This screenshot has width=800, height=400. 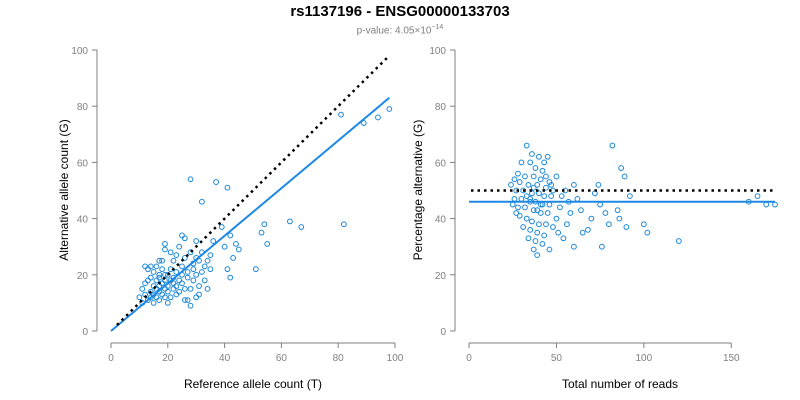 What do you see at coordinates (557, 358) in the screenshot?
I see `x-tick-label: 50` at bounding box center [557, 358].